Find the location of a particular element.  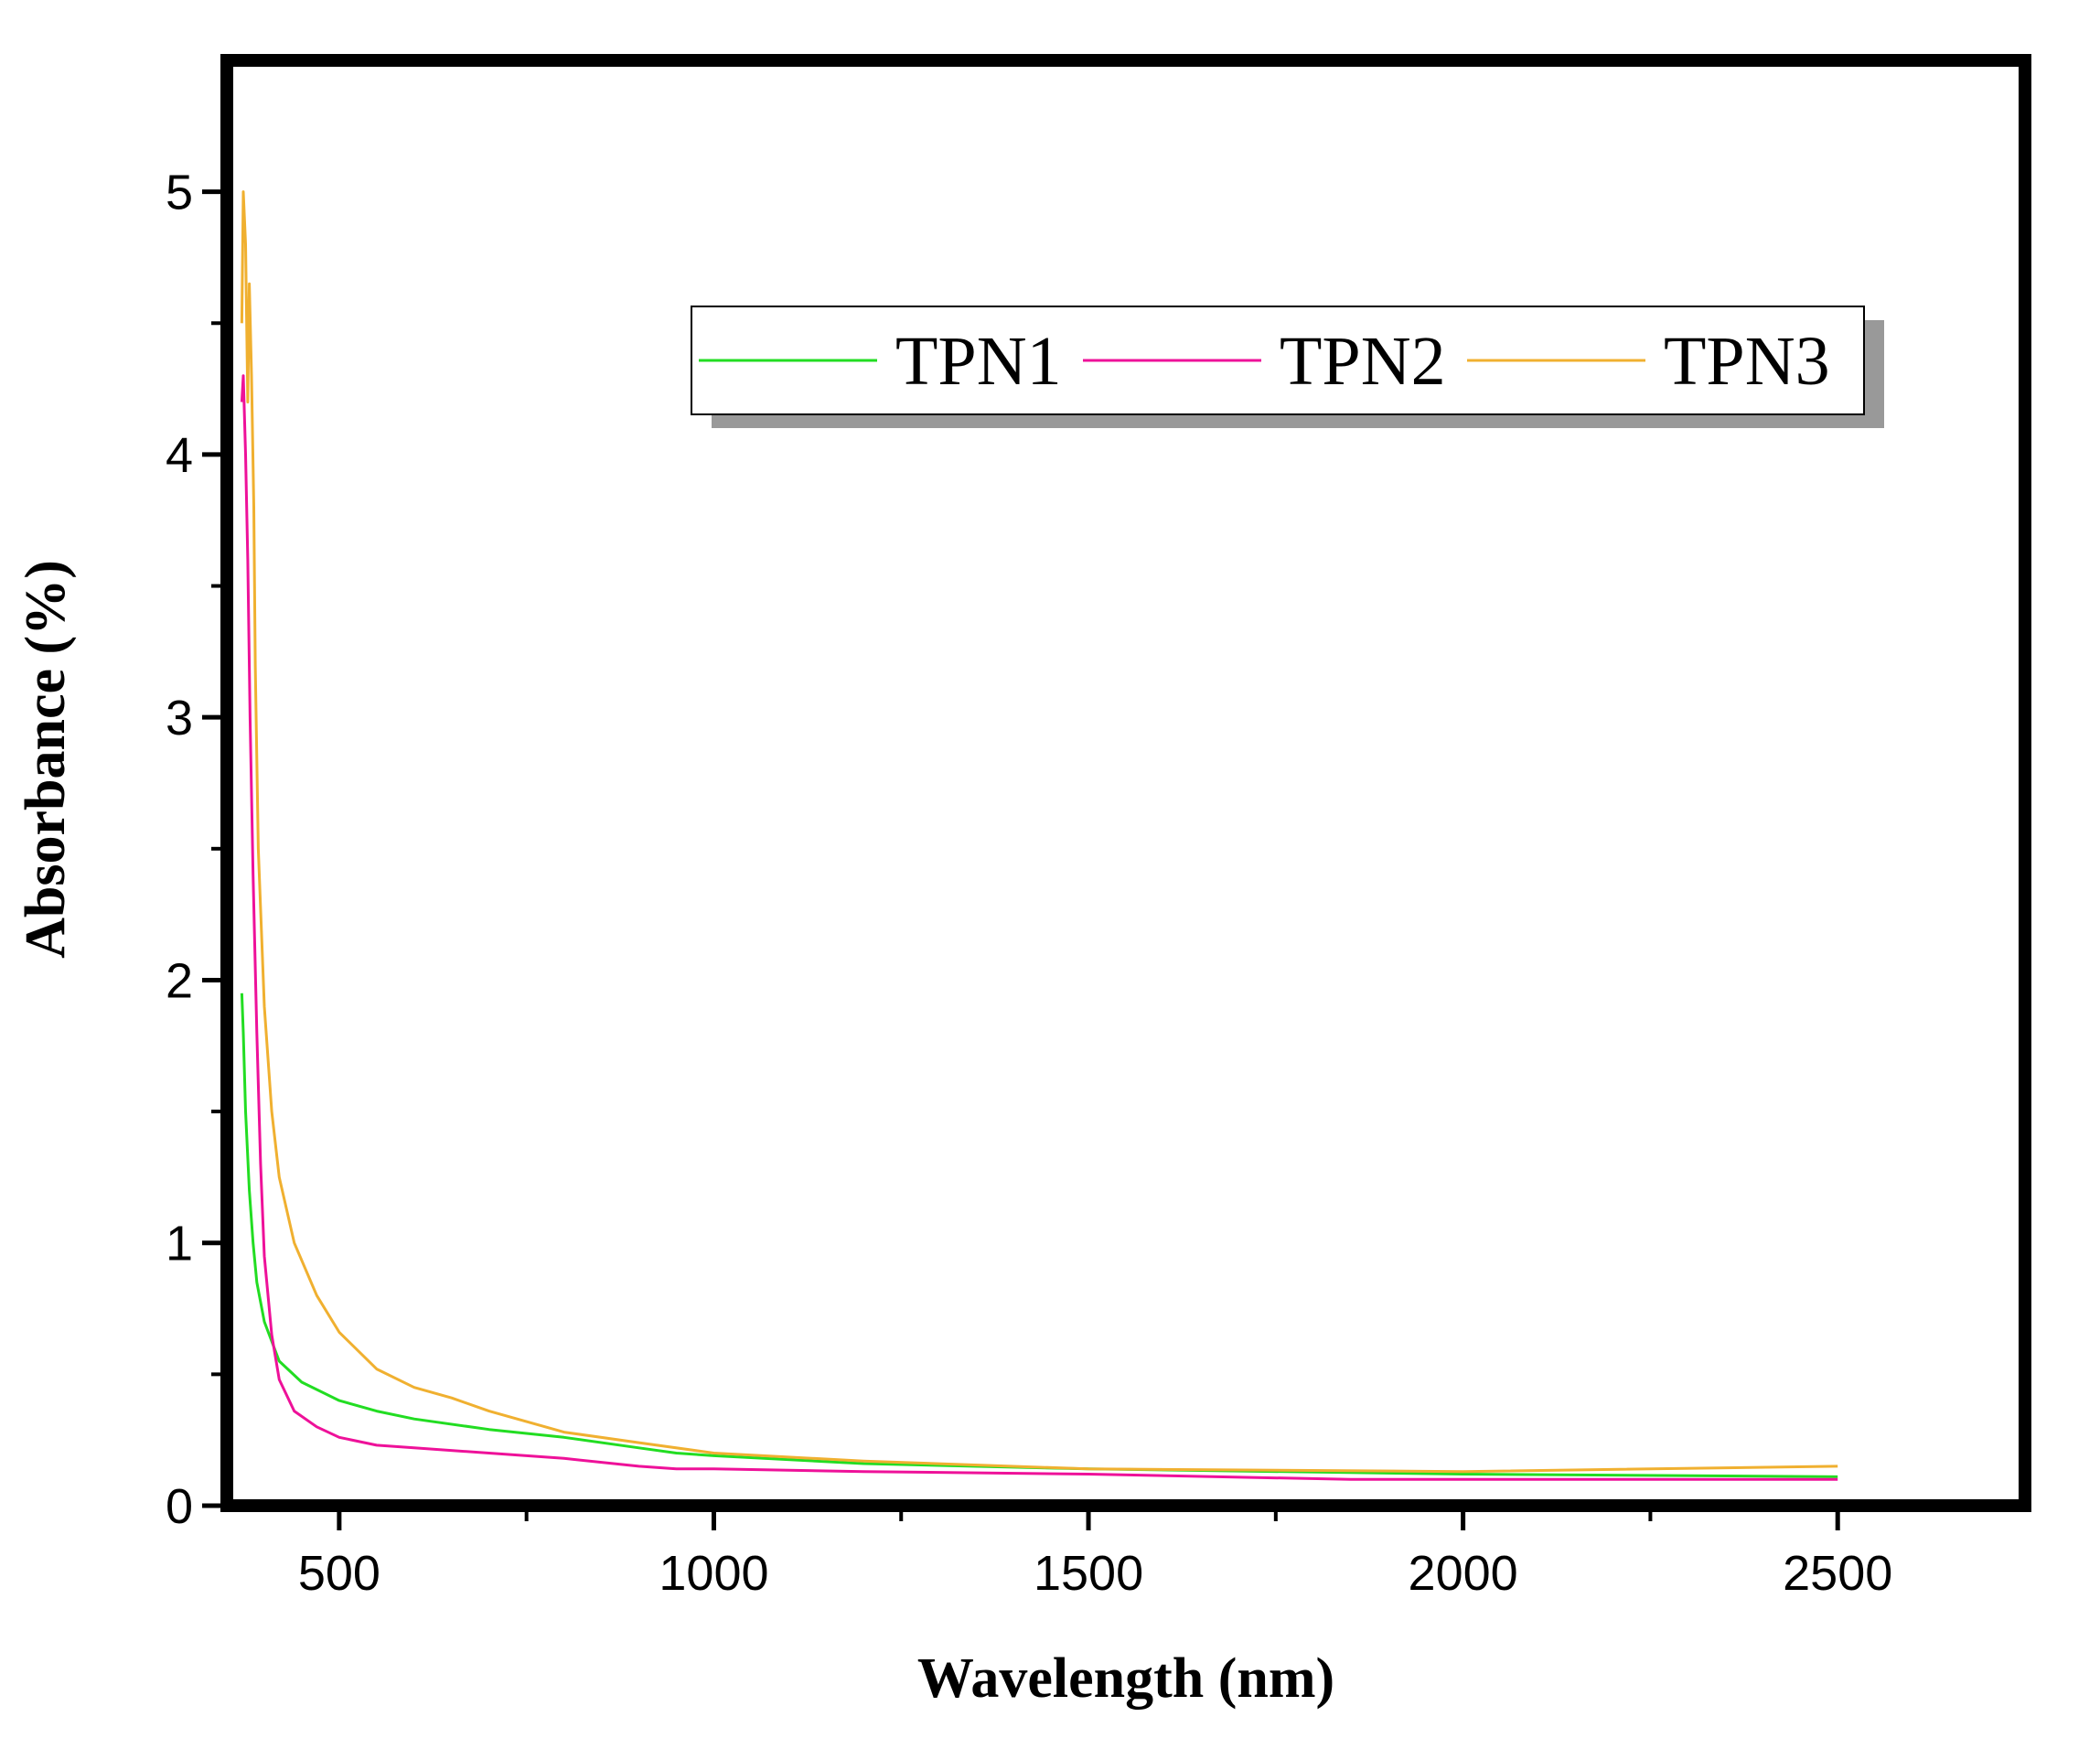

y-axis-title: Absorbance (%) is located at coordinates (46, 759).